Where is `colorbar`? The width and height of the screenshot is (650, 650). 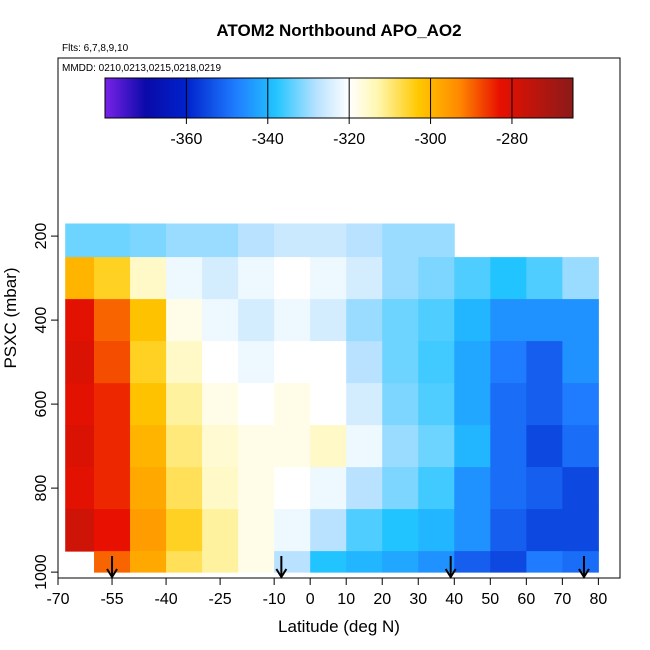
colorbar is located at coordinates (339, 98).